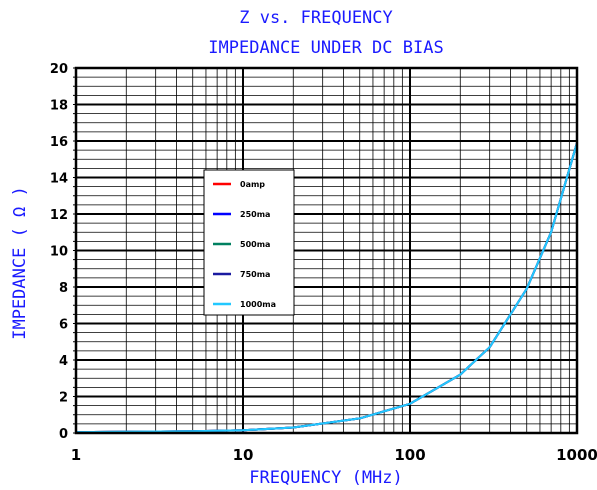 Image resolution: width=597 pixels, height=490 pixels. I want to click on y-tick-label: 2, so click(63, 398).